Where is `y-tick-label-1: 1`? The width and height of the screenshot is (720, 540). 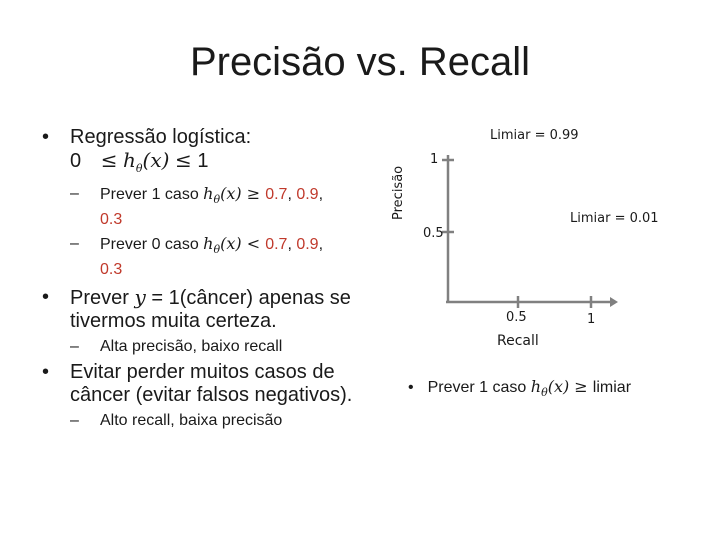 y-tick-label-1: 1 is located at coordinates (434, 159).